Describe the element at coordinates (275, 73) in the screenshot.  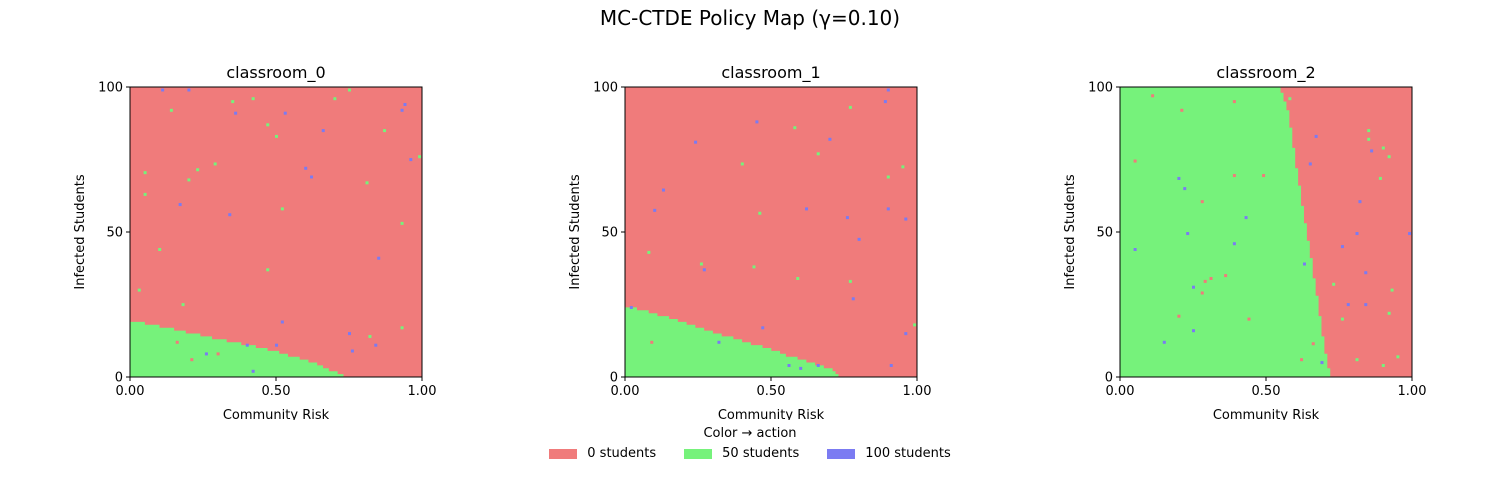
I see `panel-title: classroom_0` at that location.